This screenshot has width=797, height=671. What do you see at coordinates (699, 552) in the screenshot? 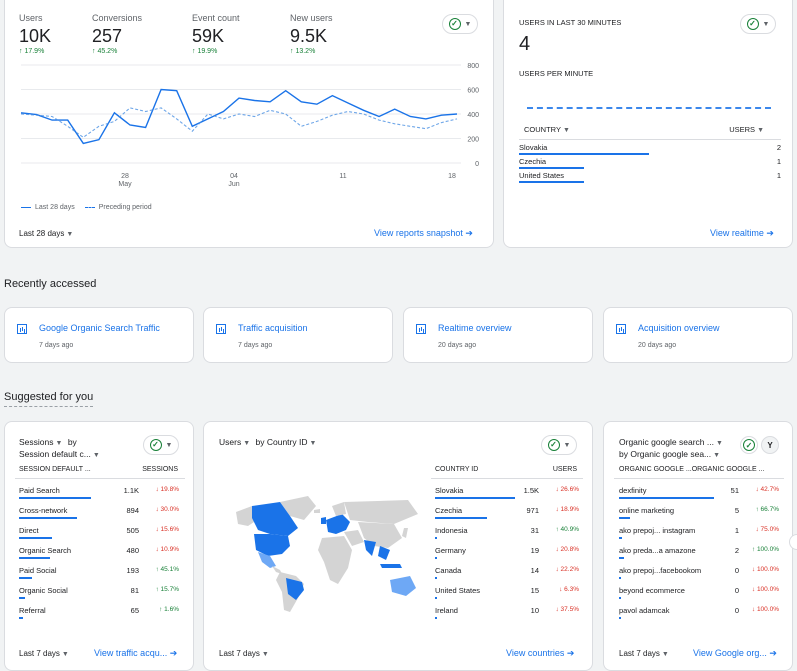
I see `table-row: ako preda...a amazone 2 ↑ 100.0%` at bounding box center [699, 552].